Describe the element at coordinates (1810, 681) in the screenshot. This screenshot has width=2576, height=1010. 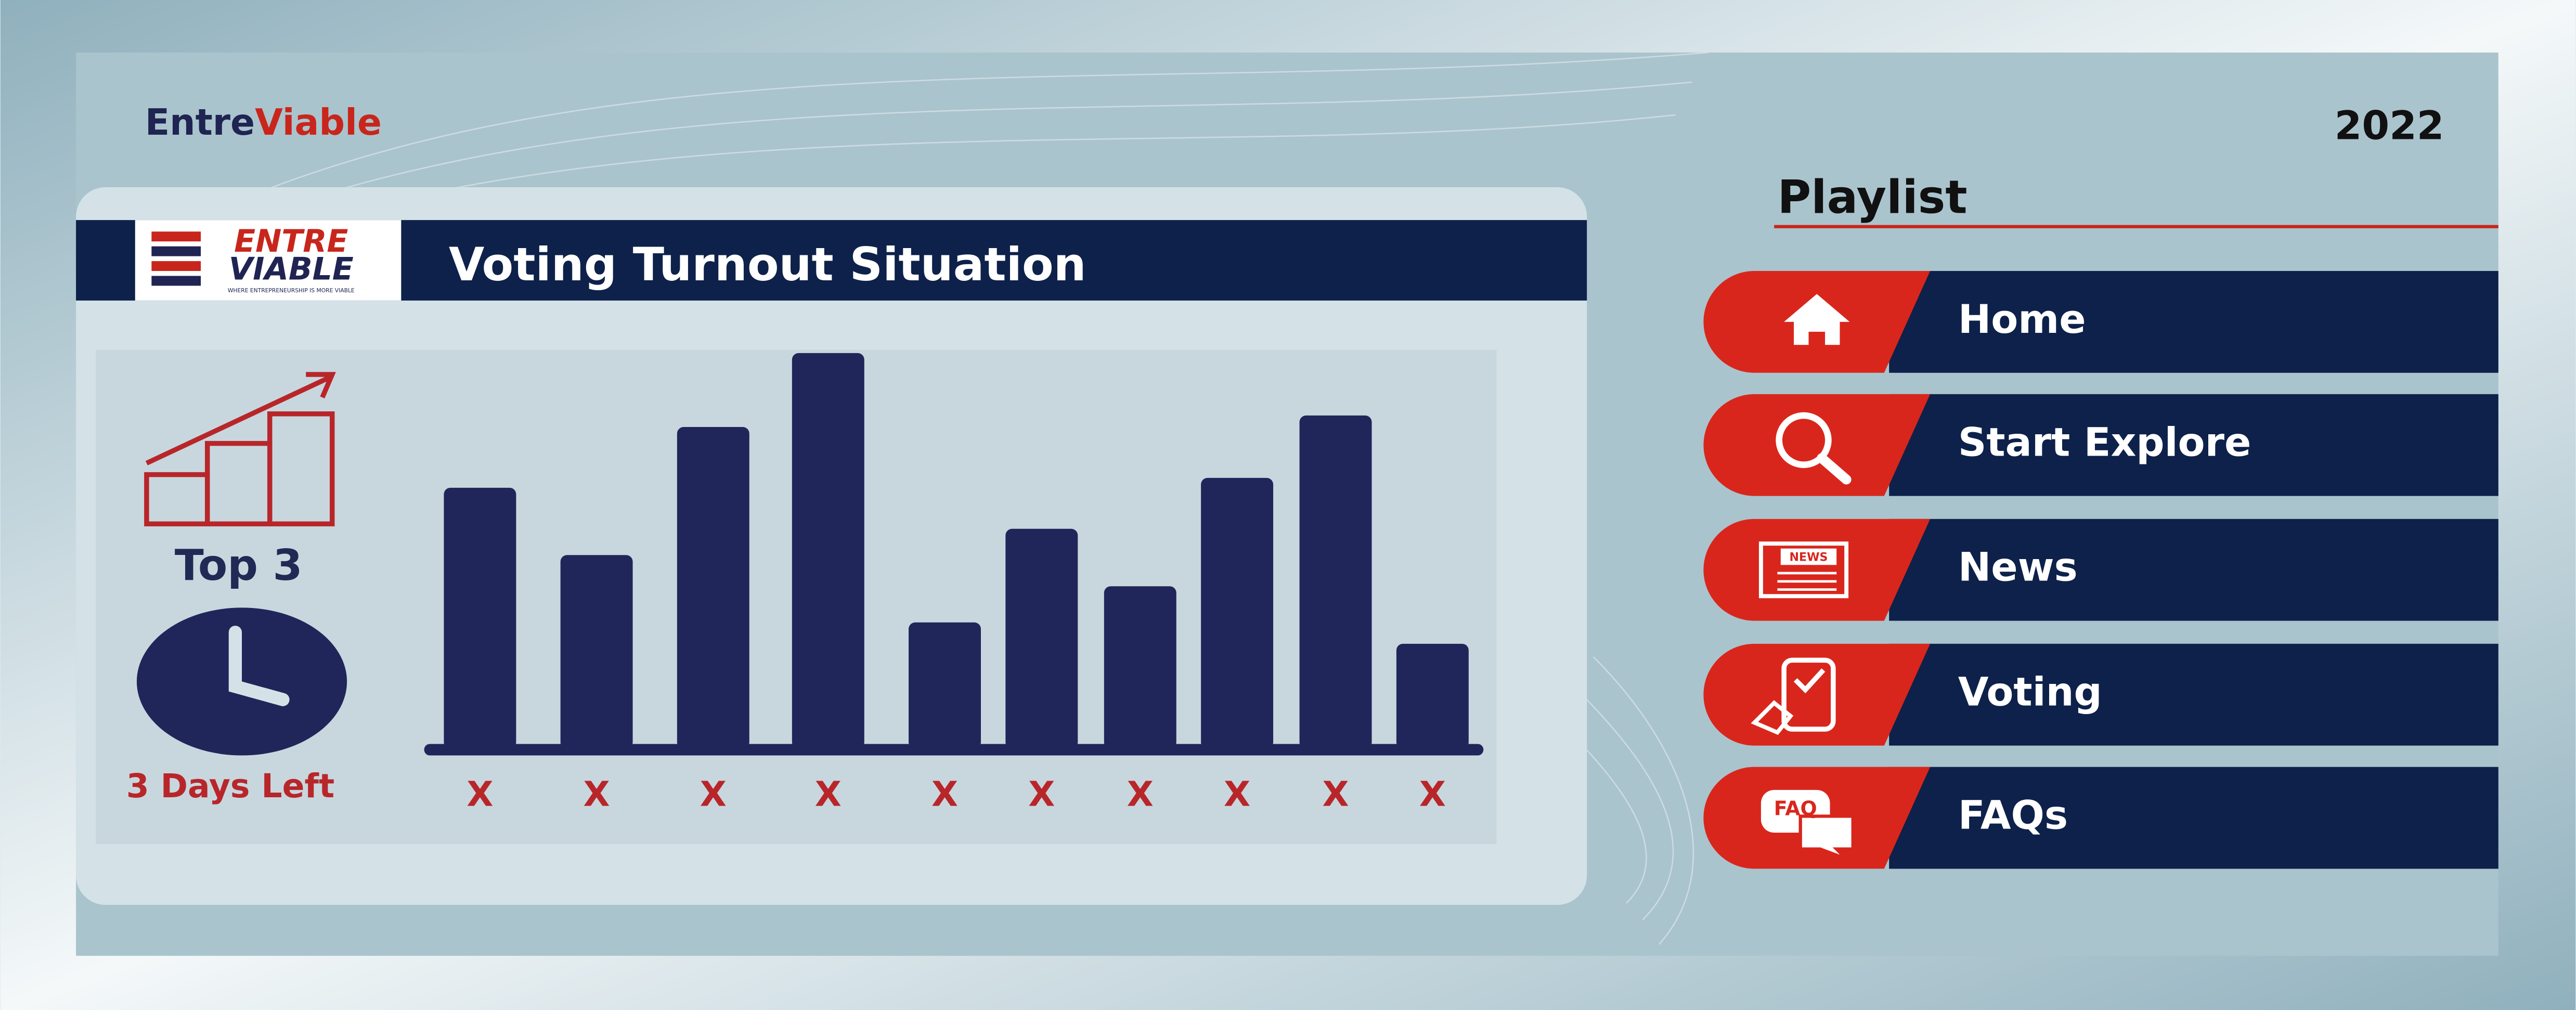
I see `voting-check` at that location.